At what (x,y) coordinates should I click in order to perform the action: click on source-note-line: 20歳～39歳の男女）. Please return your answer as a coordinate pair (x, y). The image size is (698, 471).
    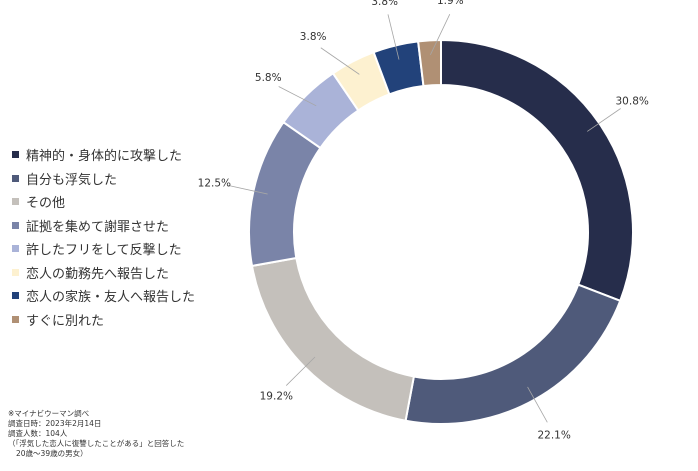
    Looking at the image, I should click on (52, 453).